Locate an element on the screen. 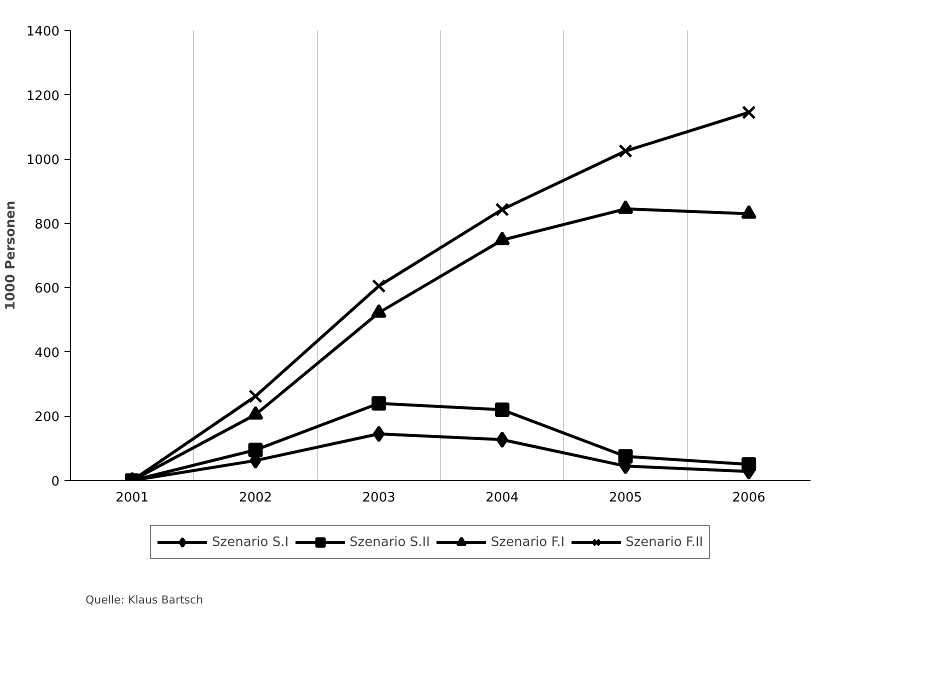 Image resolution: width=926 pixels, height=688 pixels. y-axis-title: 1000 Personen is located at coordinates (10, 255).